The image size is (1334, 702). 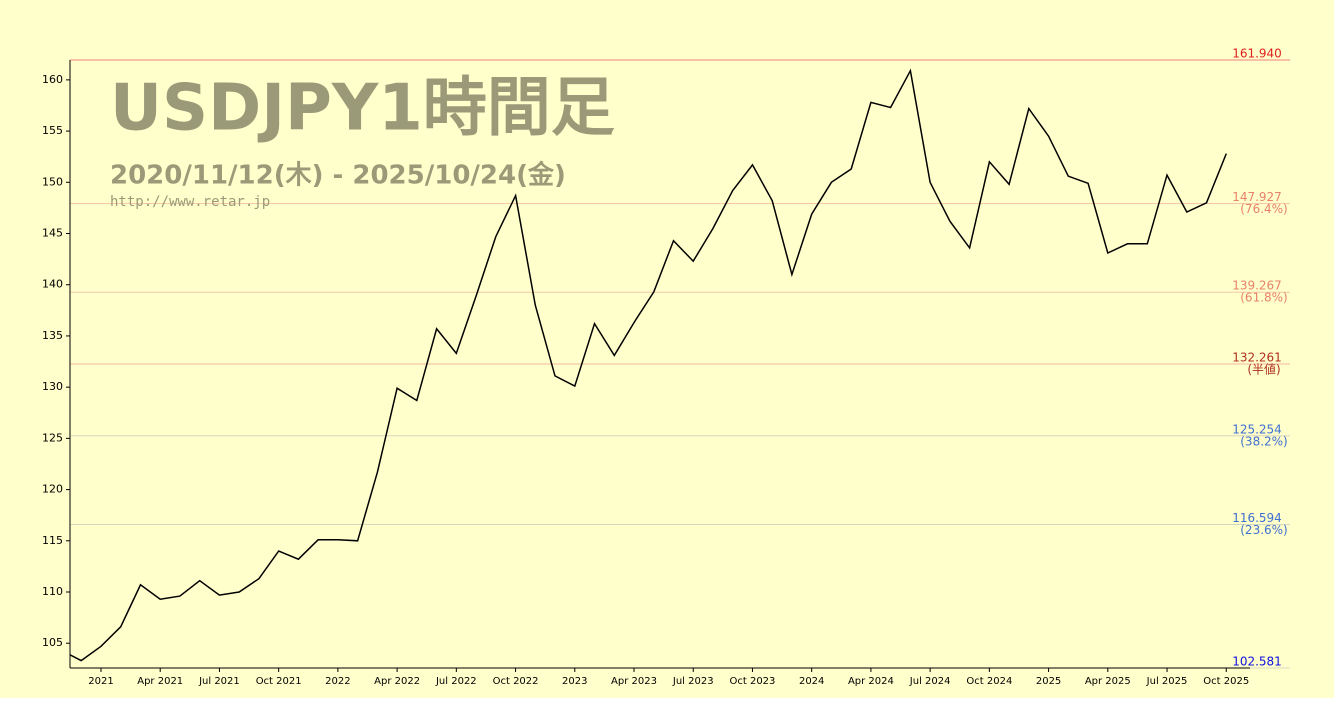 What do you see at coordinates (1167, 681) in the screenshot?
I see `x-tick-label: Jul 2025` at bounding box center [1167, 681].